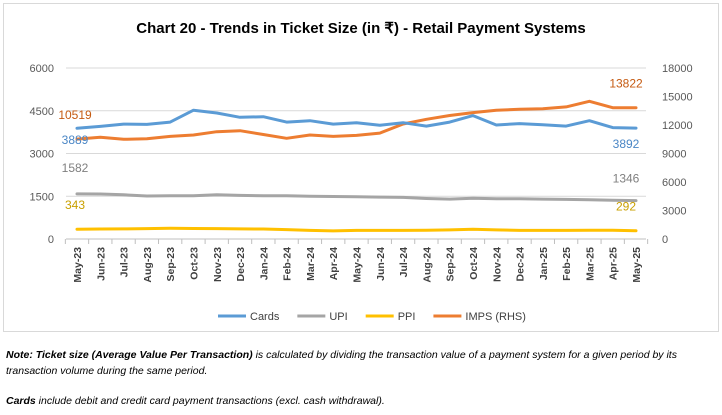 The image size is (722, 415). What do you see at coordinates (265, 317) in the screenshot?
I see `legend-label: Cards` at bounding box center [265, 317].